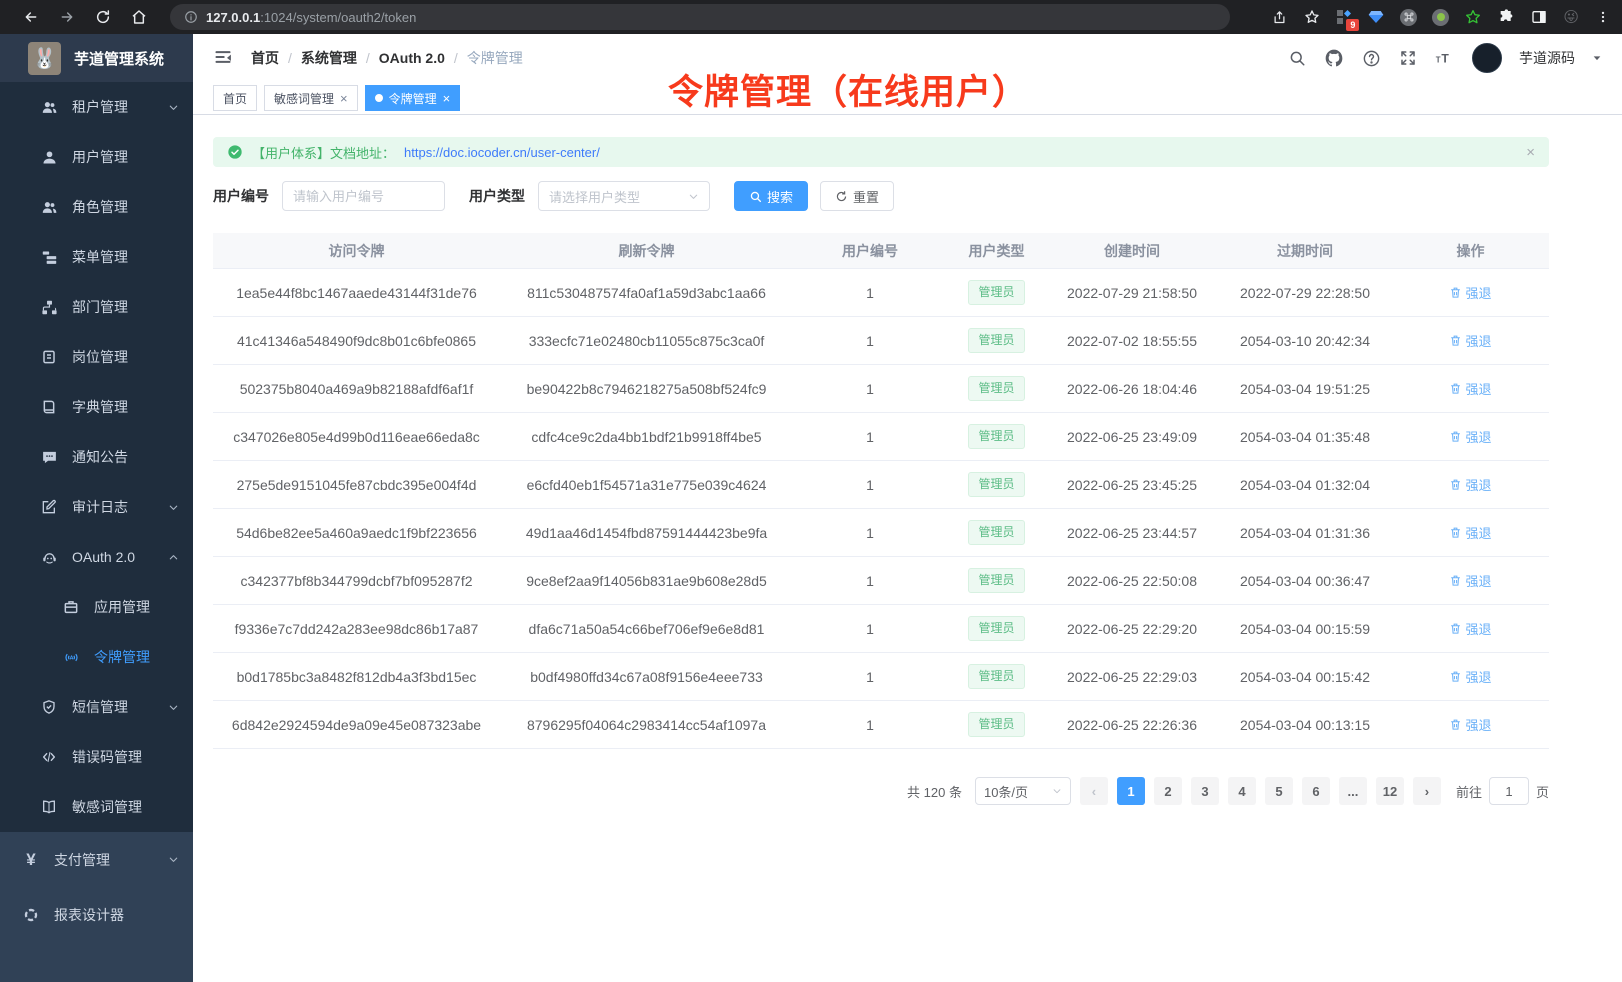  I want to click on recorder-extension-icon, so click(1441, 17).